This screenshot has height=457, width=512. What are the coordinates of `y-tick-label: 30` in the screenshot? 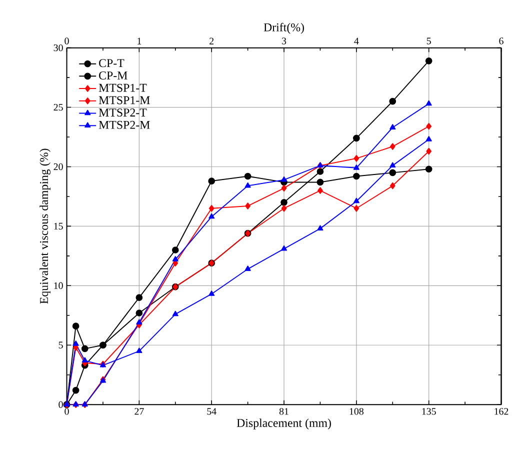 It's located at (58, 47).